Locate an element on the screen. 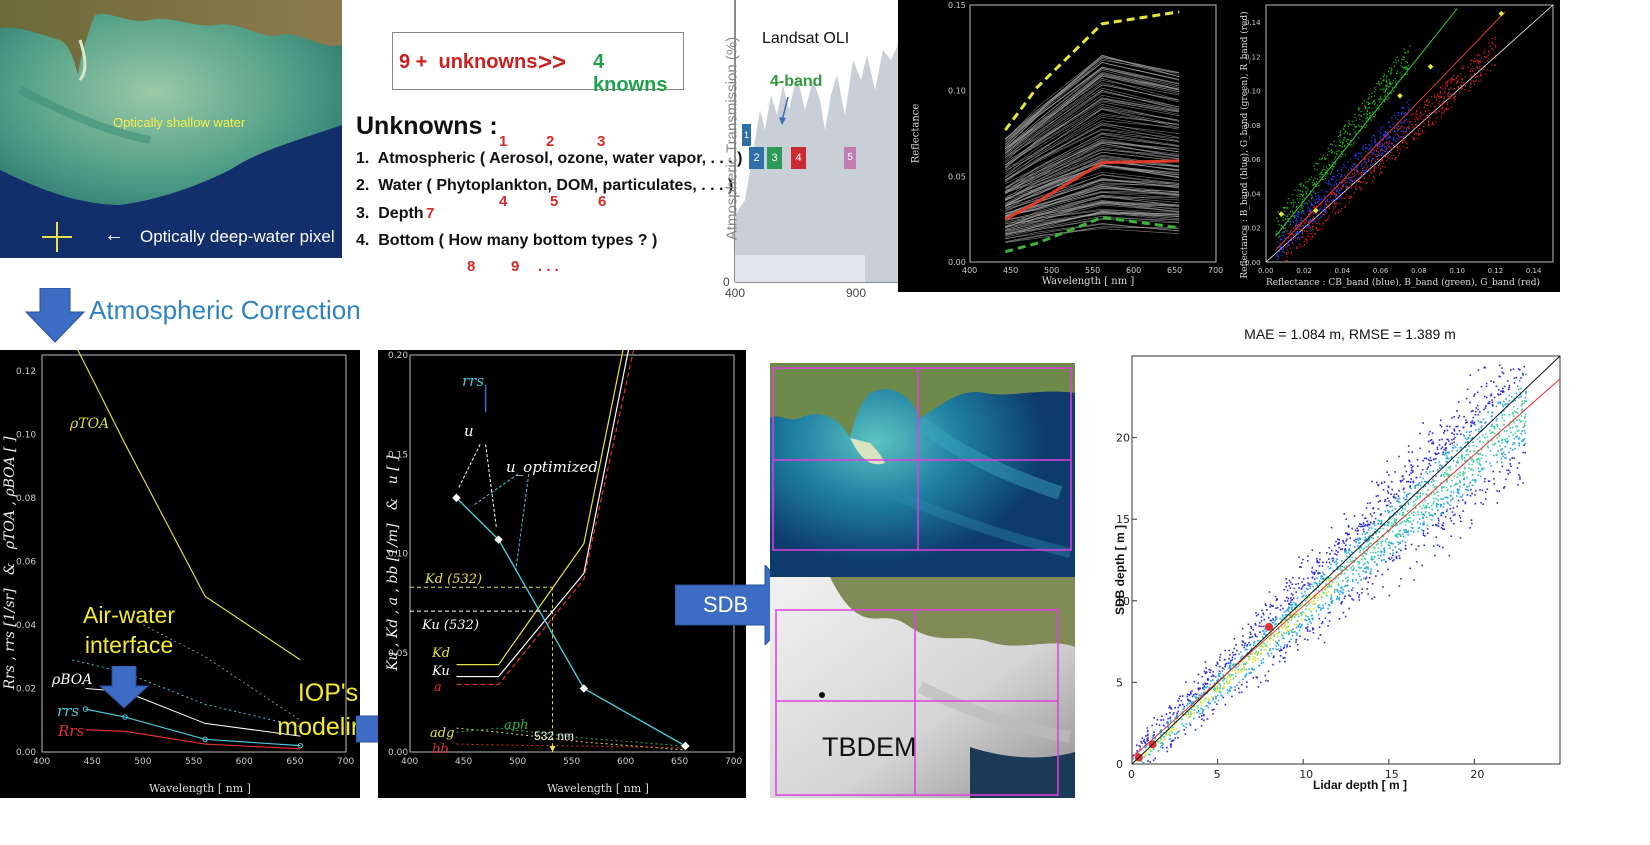 The height and width of the screenshot is (845, 1650). reflectance-y-tick: 0.05 is located at coordinates (957, 176).